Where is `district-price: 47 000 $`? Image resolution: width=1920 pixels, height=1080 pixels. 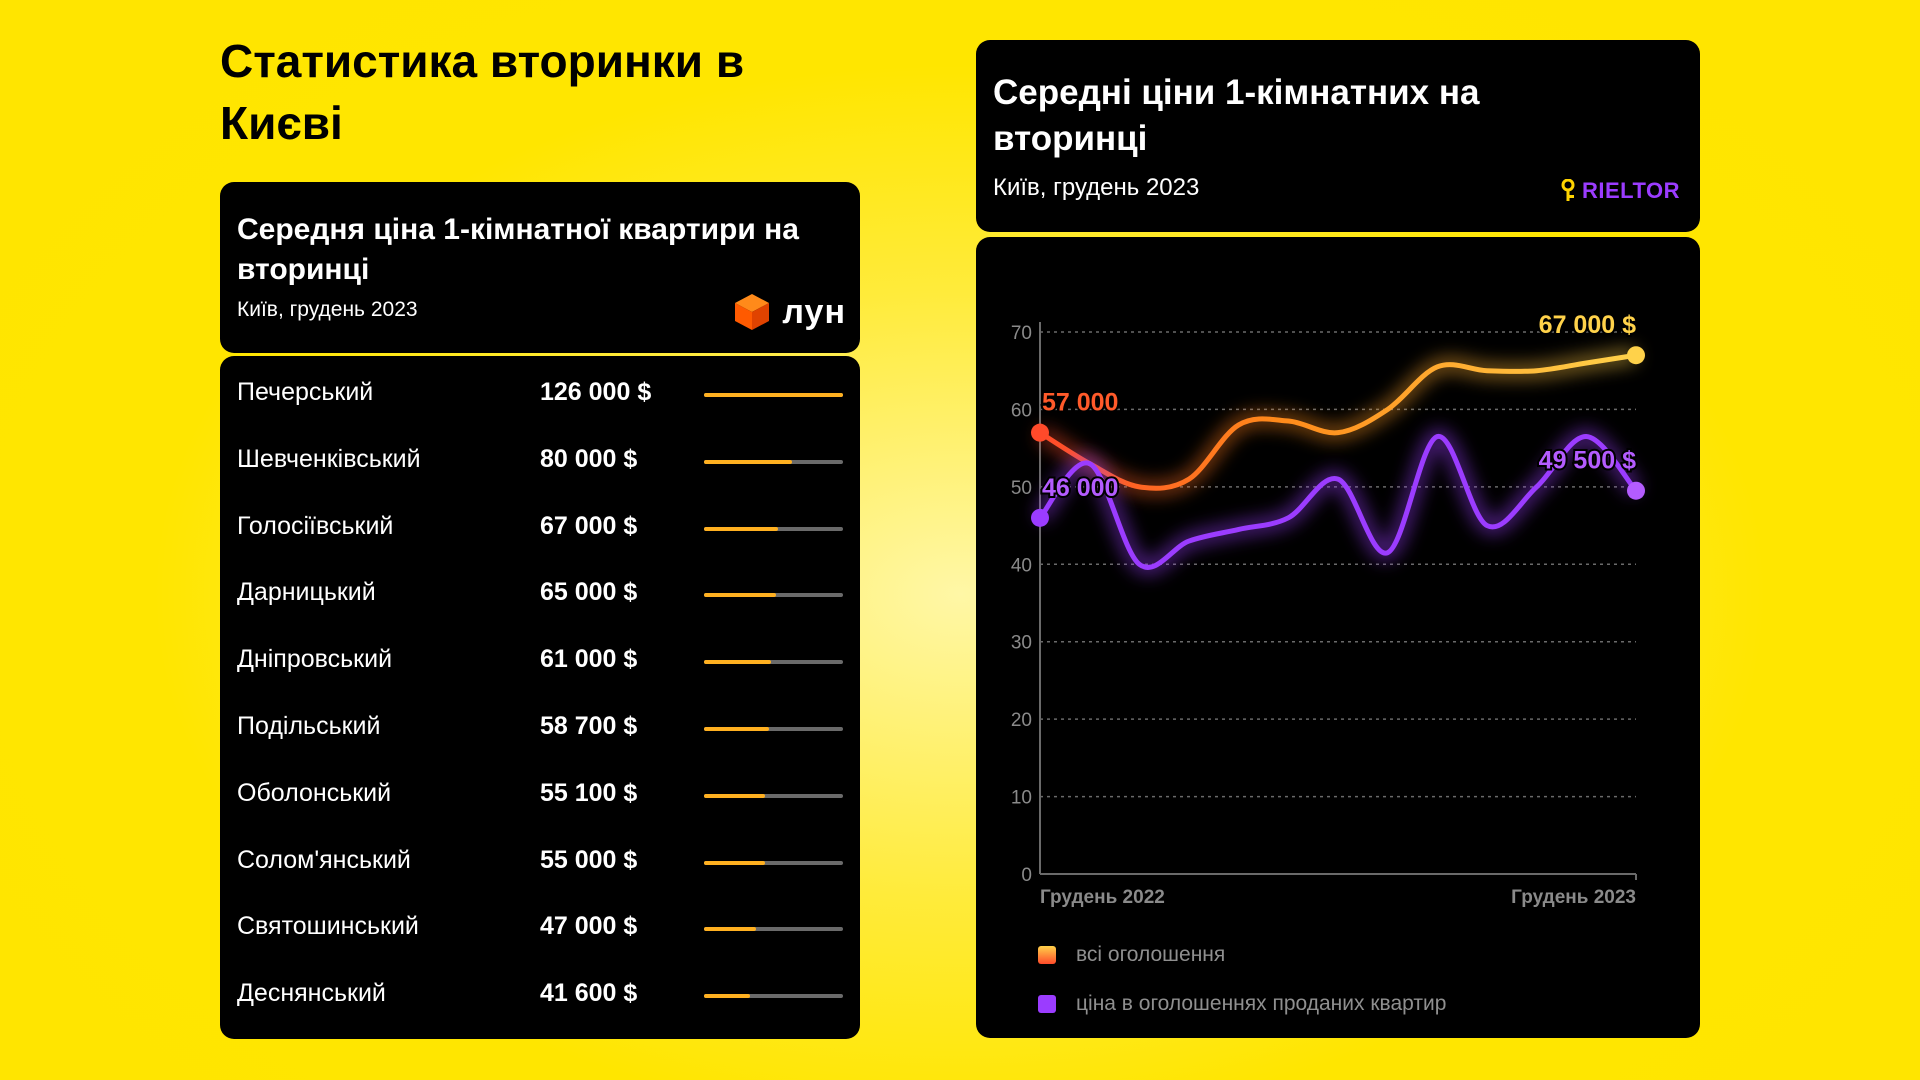
district-price: 47 000 $ is located at coordinates (589, 926).